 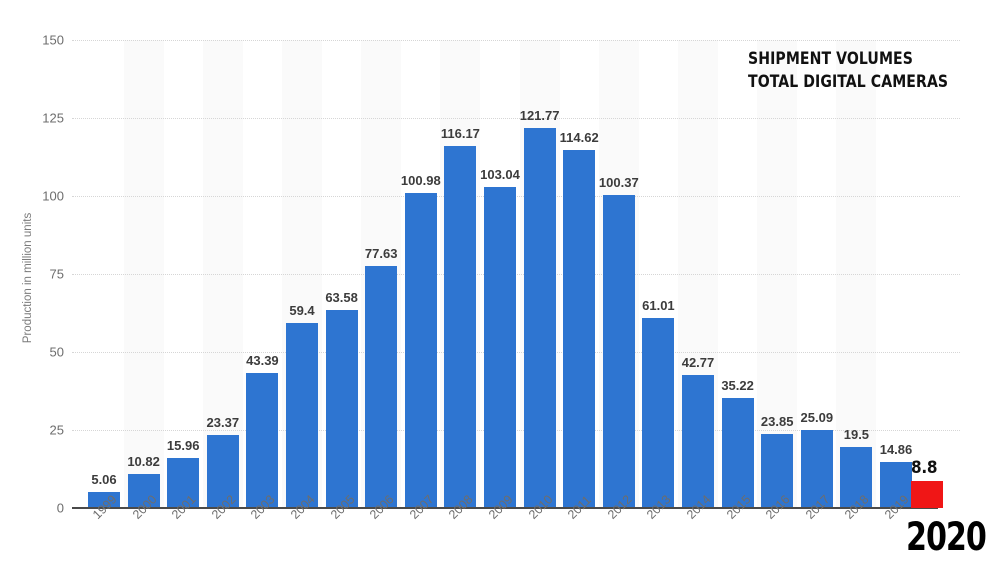 I want to click on bar-value-label: 77.63, so click(x=381, y=253).